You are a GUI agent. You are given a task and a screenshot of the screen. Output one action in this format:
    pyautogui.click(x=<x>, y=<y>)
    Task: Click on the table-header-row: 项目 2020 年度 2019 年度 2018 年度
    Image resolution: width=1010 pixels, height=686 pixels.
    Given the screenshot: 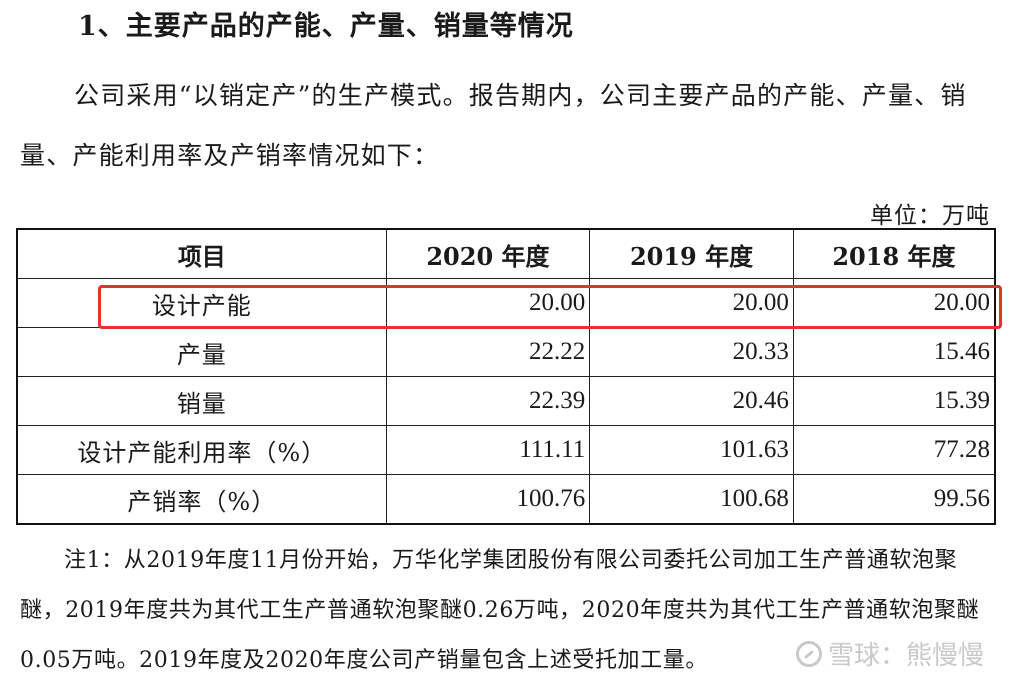 What is the action you would take?
    pyautogui.click(x=506, y=253)
    